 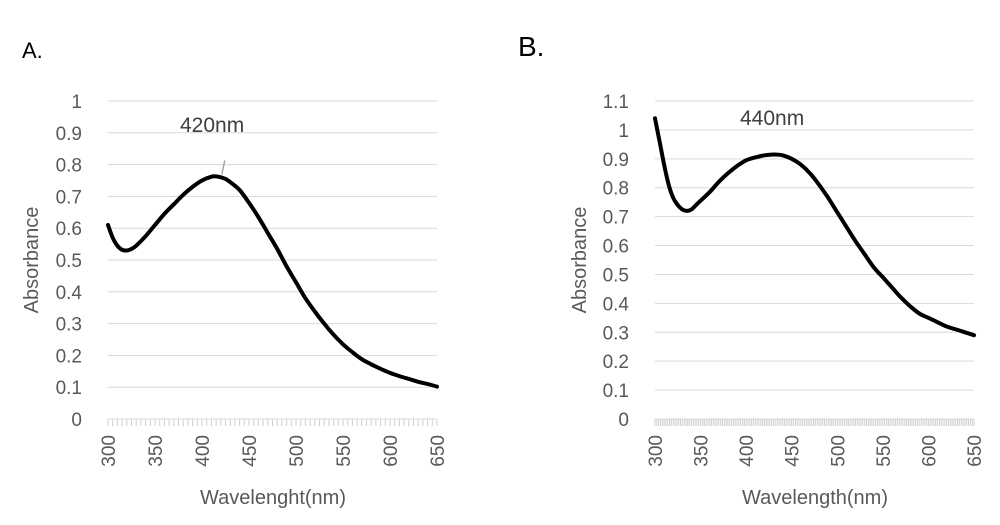 I want to click on y-tick-label-a-3: 0.3, so click(x=69, y=325).